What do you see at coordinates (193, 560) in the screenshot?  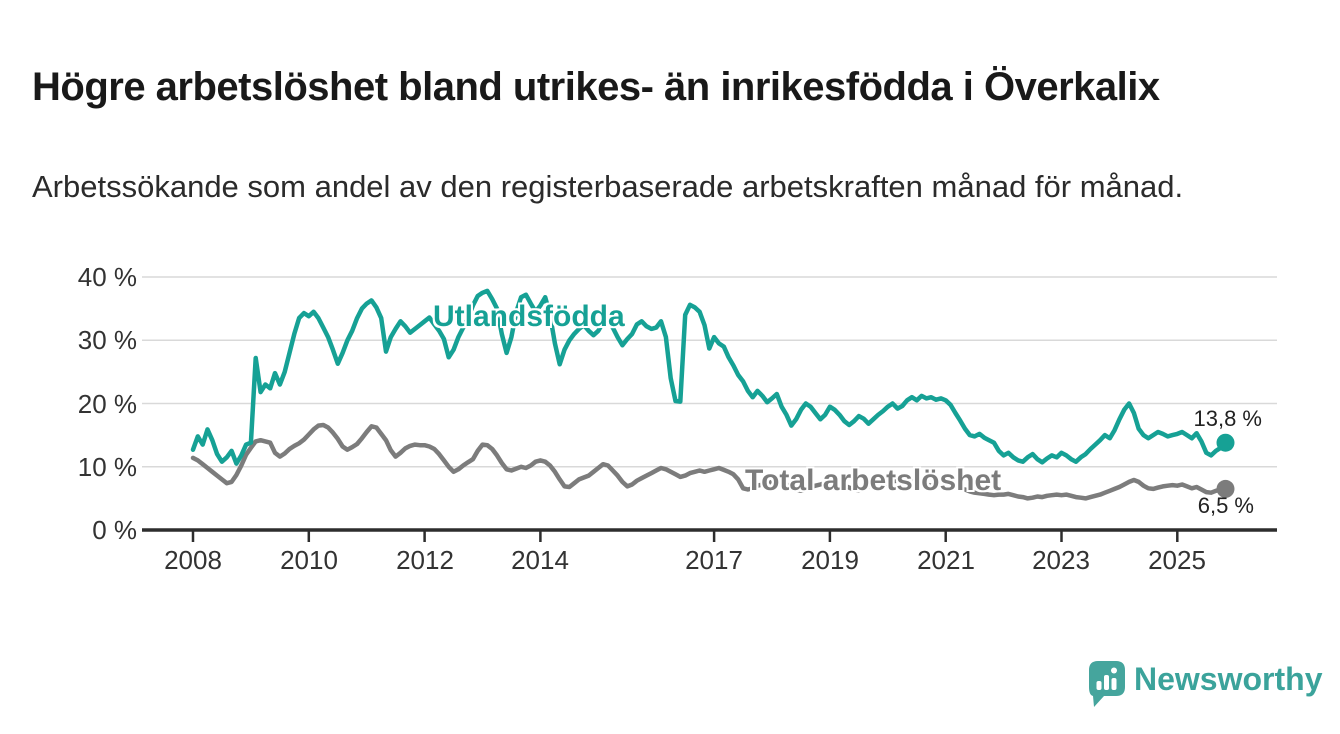 I see `x-tick-label: 2008` at bounding box center [193, 560].